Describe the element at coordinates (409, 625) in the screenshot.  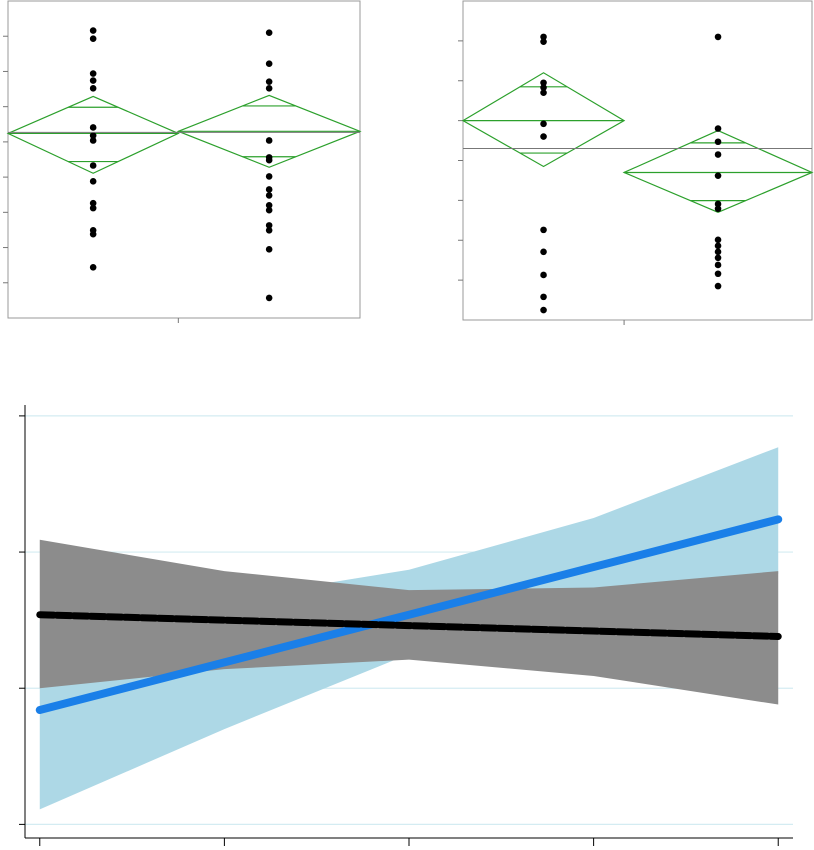
I see `fit-line` at that location.